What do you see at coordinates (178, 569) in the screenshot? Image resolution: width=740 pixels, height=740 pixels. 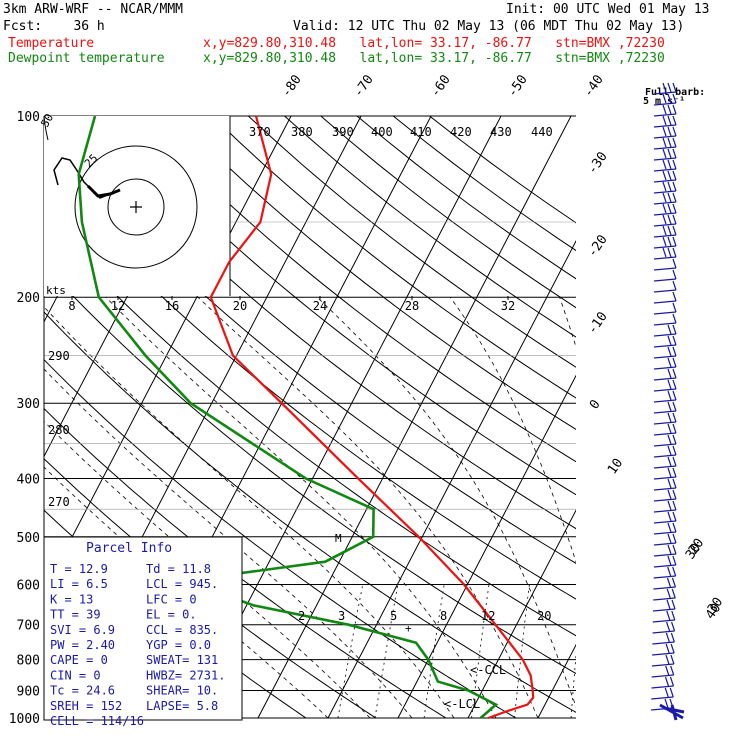 I see `parcel-row-right: Td = 11.8` at bounding box center [178, 569].